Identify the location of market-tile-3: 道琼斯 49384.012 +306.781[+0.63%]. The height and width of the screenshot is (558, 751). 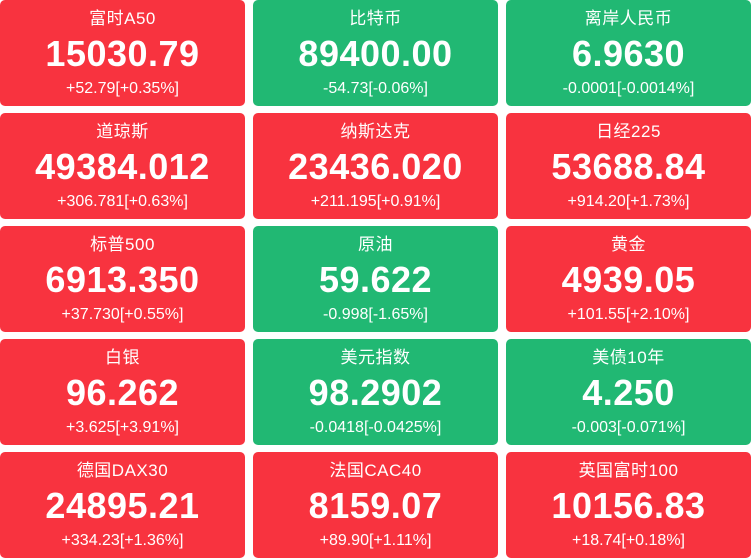
(122, 166).